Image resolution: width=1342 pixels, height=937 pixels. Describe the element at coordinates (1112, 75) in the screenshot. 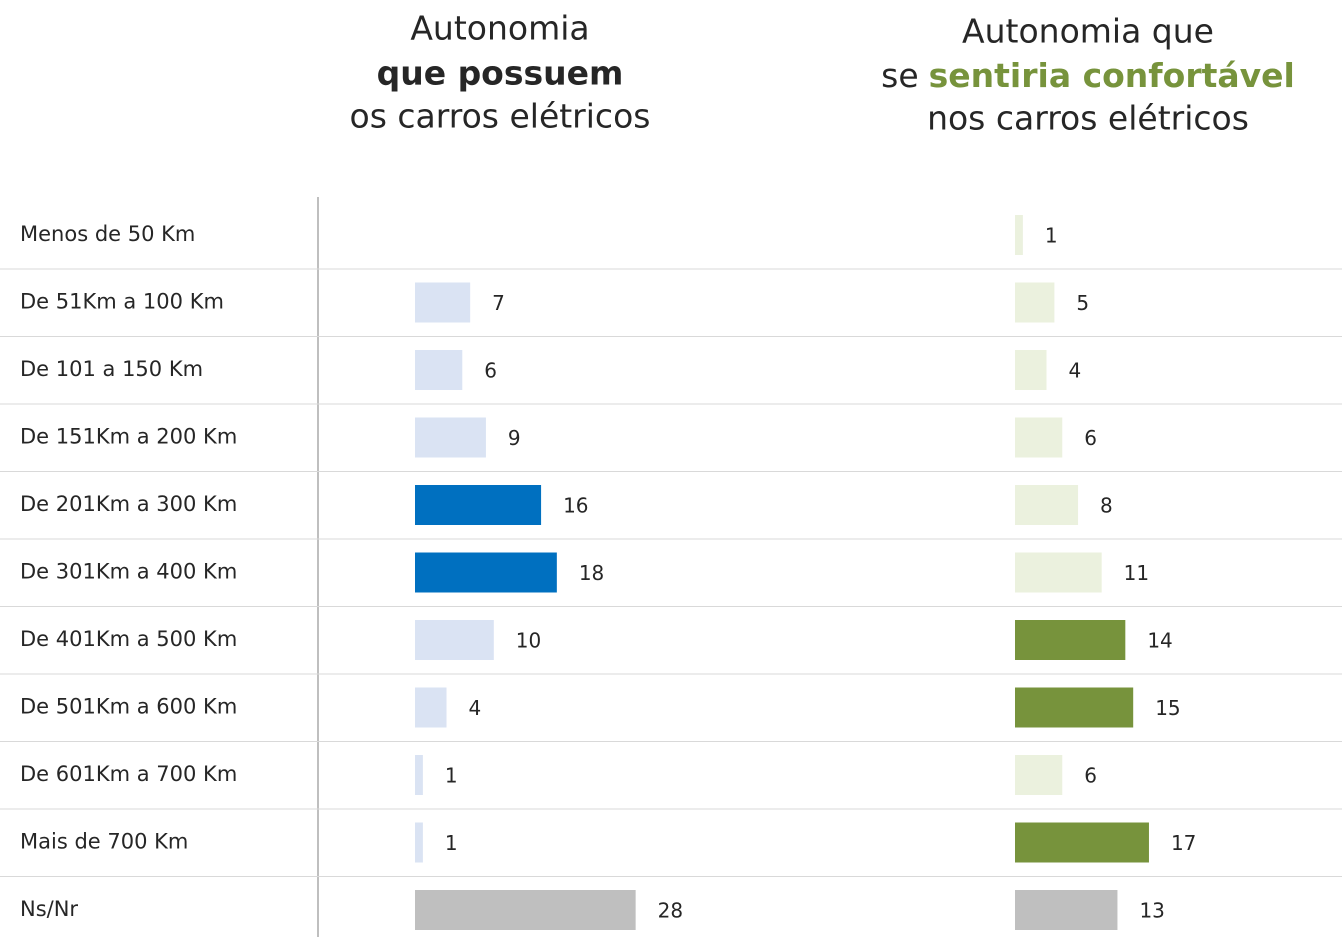

I see `title-highlight: sentiria confortável` at that location.